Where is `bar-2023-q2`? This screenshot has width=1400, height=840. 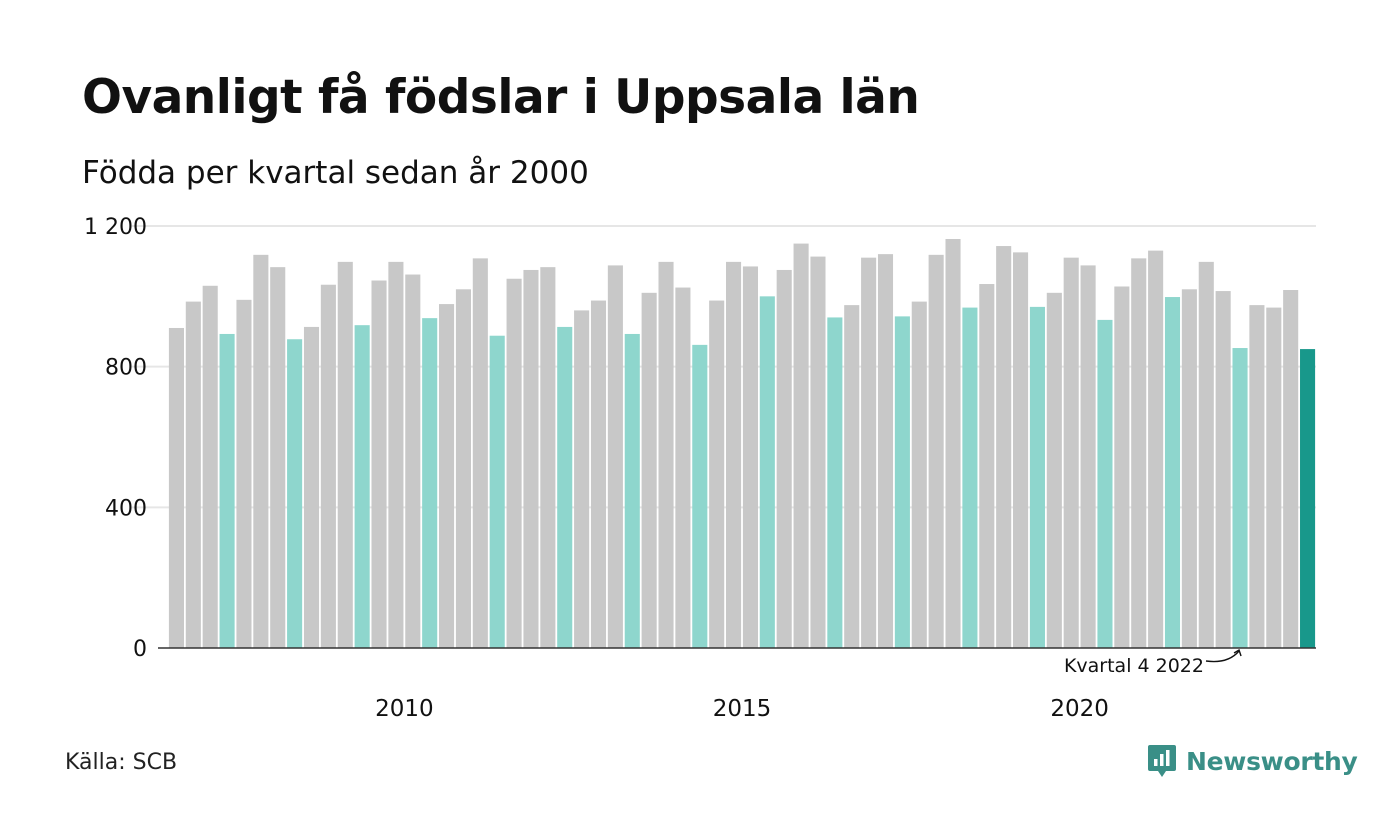
bar-2023-q2 is located at coordinates (1274, 477).